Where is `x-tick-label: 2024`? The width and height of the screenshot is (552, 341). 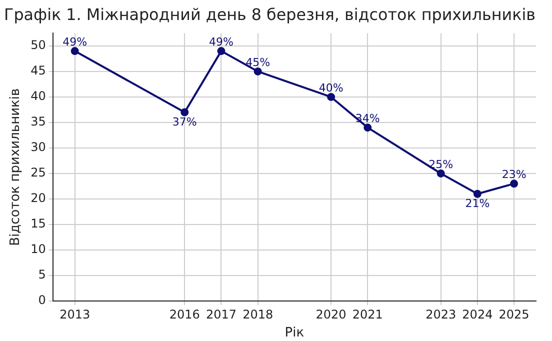
x-tick-label: 2024 is located at coordinates (477, 314).